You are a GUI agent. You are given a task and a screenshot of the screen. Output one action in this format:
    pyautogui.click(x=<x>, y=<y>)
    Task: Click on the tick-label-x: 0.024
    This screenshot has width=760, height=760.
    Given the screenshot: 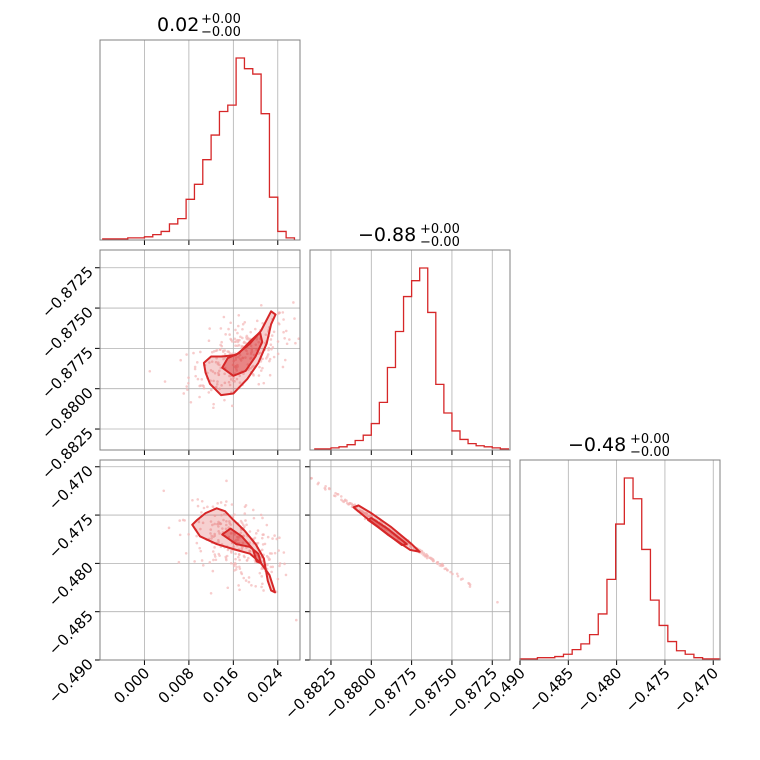 What is the action you would take?
    pyautogui.click(x=265, y=685)
    